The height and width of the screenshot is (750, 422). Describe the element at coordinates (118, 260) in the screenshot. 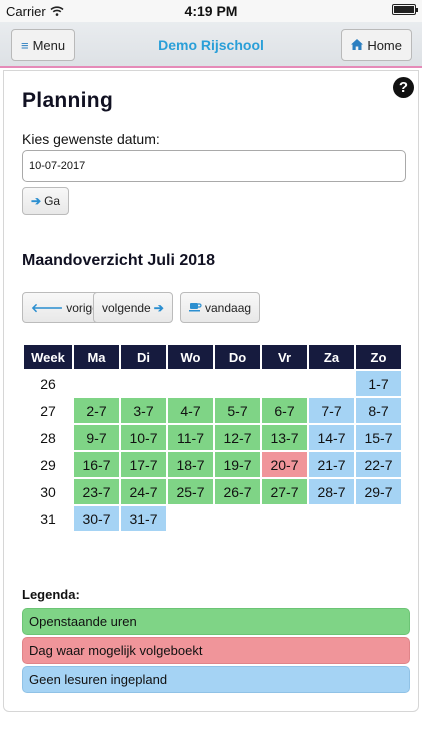

I see `month-title: Maandoverzicht Juli 2018` at that location.